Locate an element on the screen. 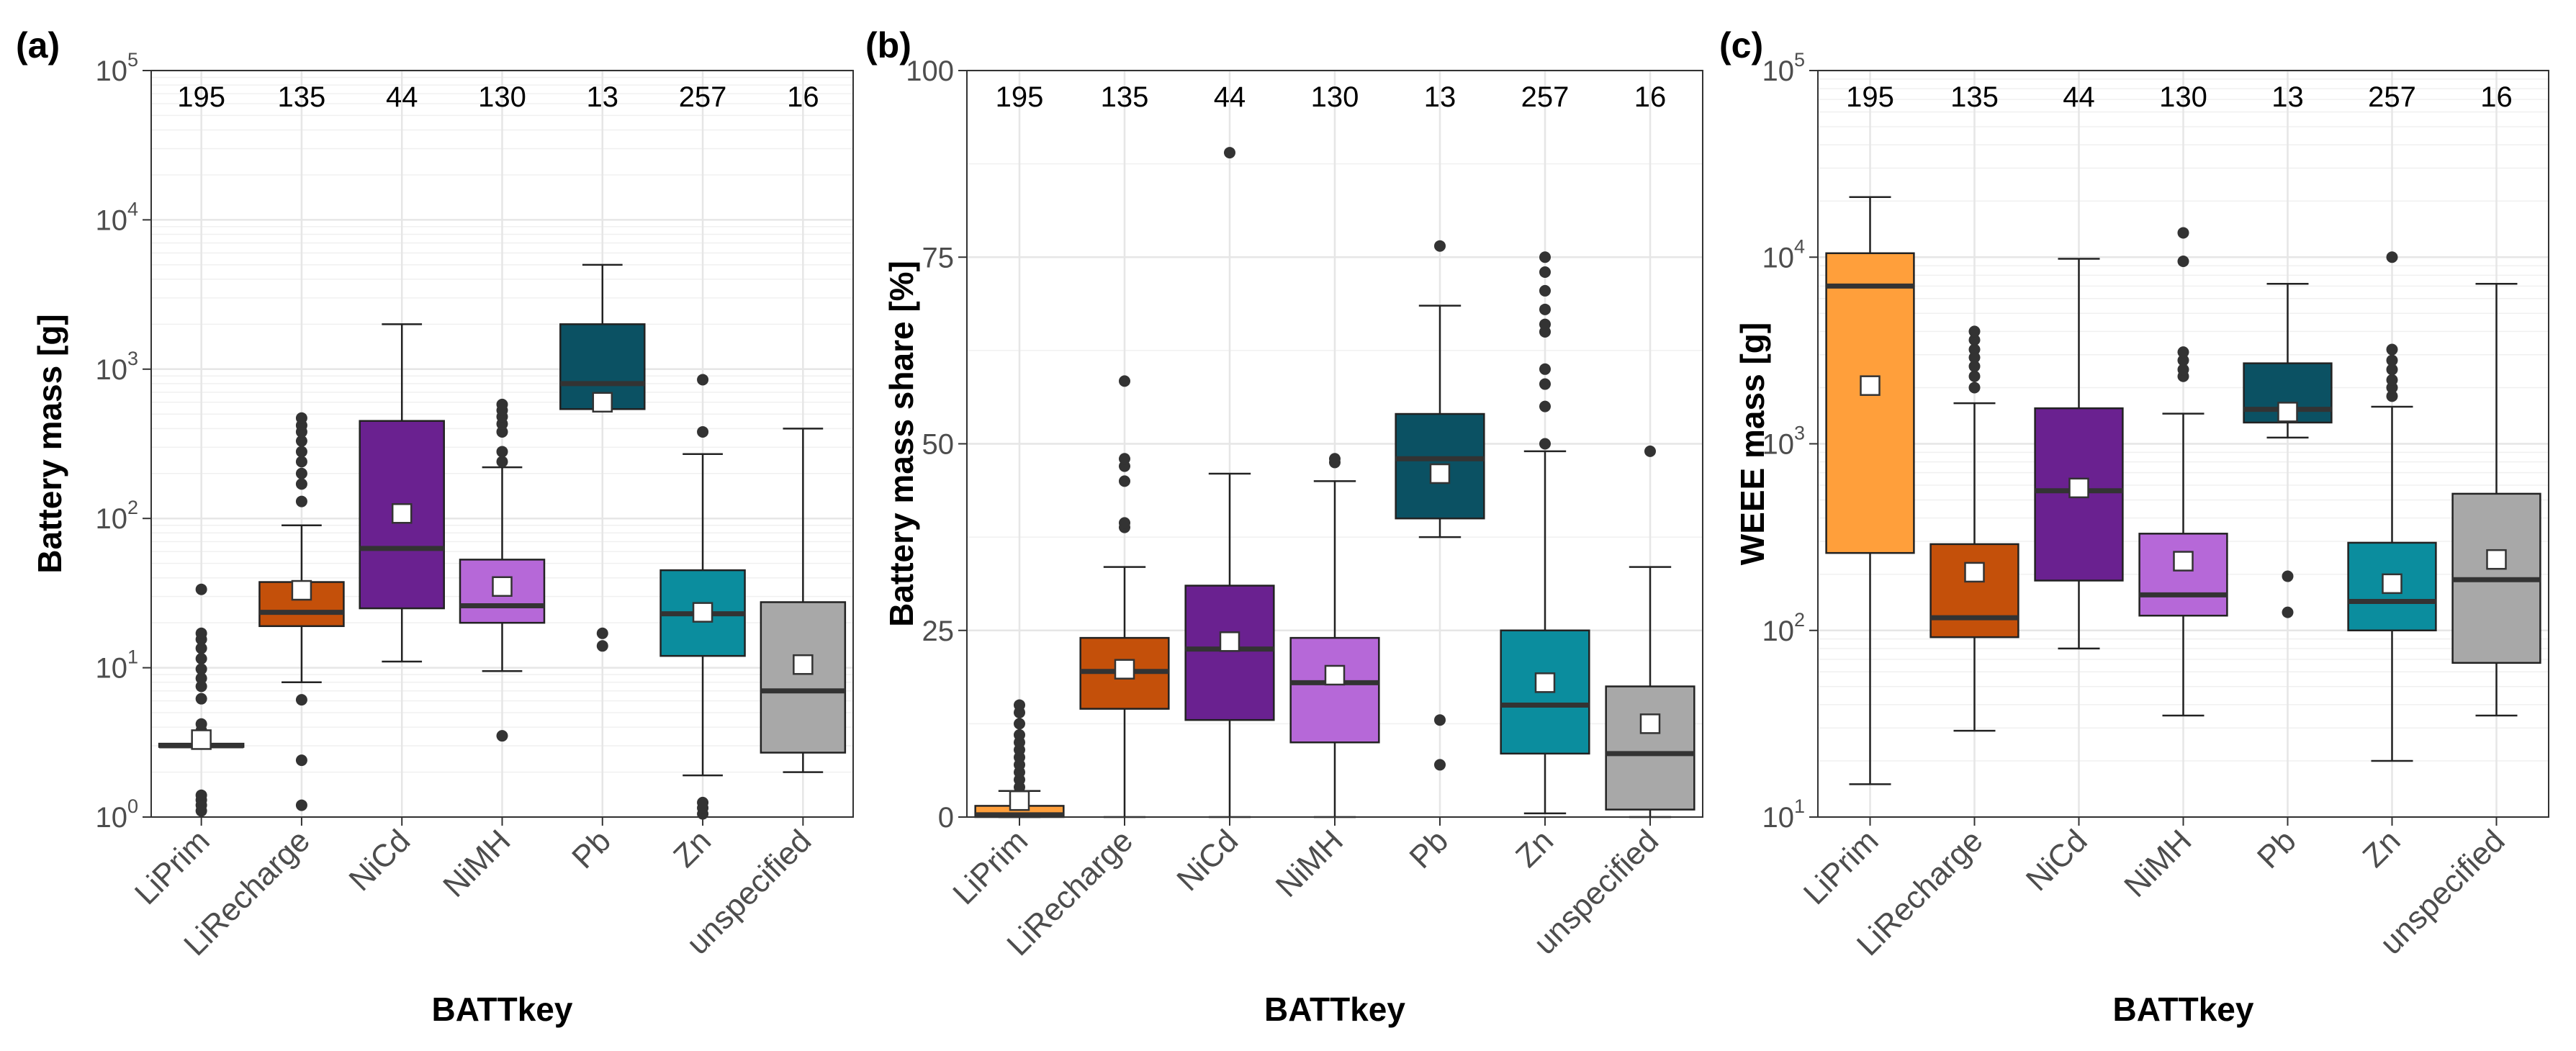  x-axis-title: BATTkey is located at coordinates (502, 1009).